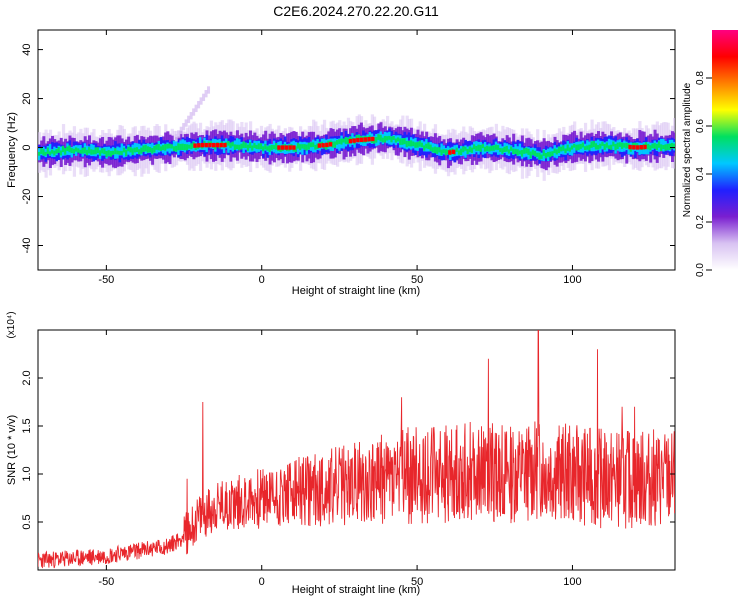 The width and height of the screenshot is (750, 600). I want to click on spectrogram-xtick-label: 50, so click(417, 280).